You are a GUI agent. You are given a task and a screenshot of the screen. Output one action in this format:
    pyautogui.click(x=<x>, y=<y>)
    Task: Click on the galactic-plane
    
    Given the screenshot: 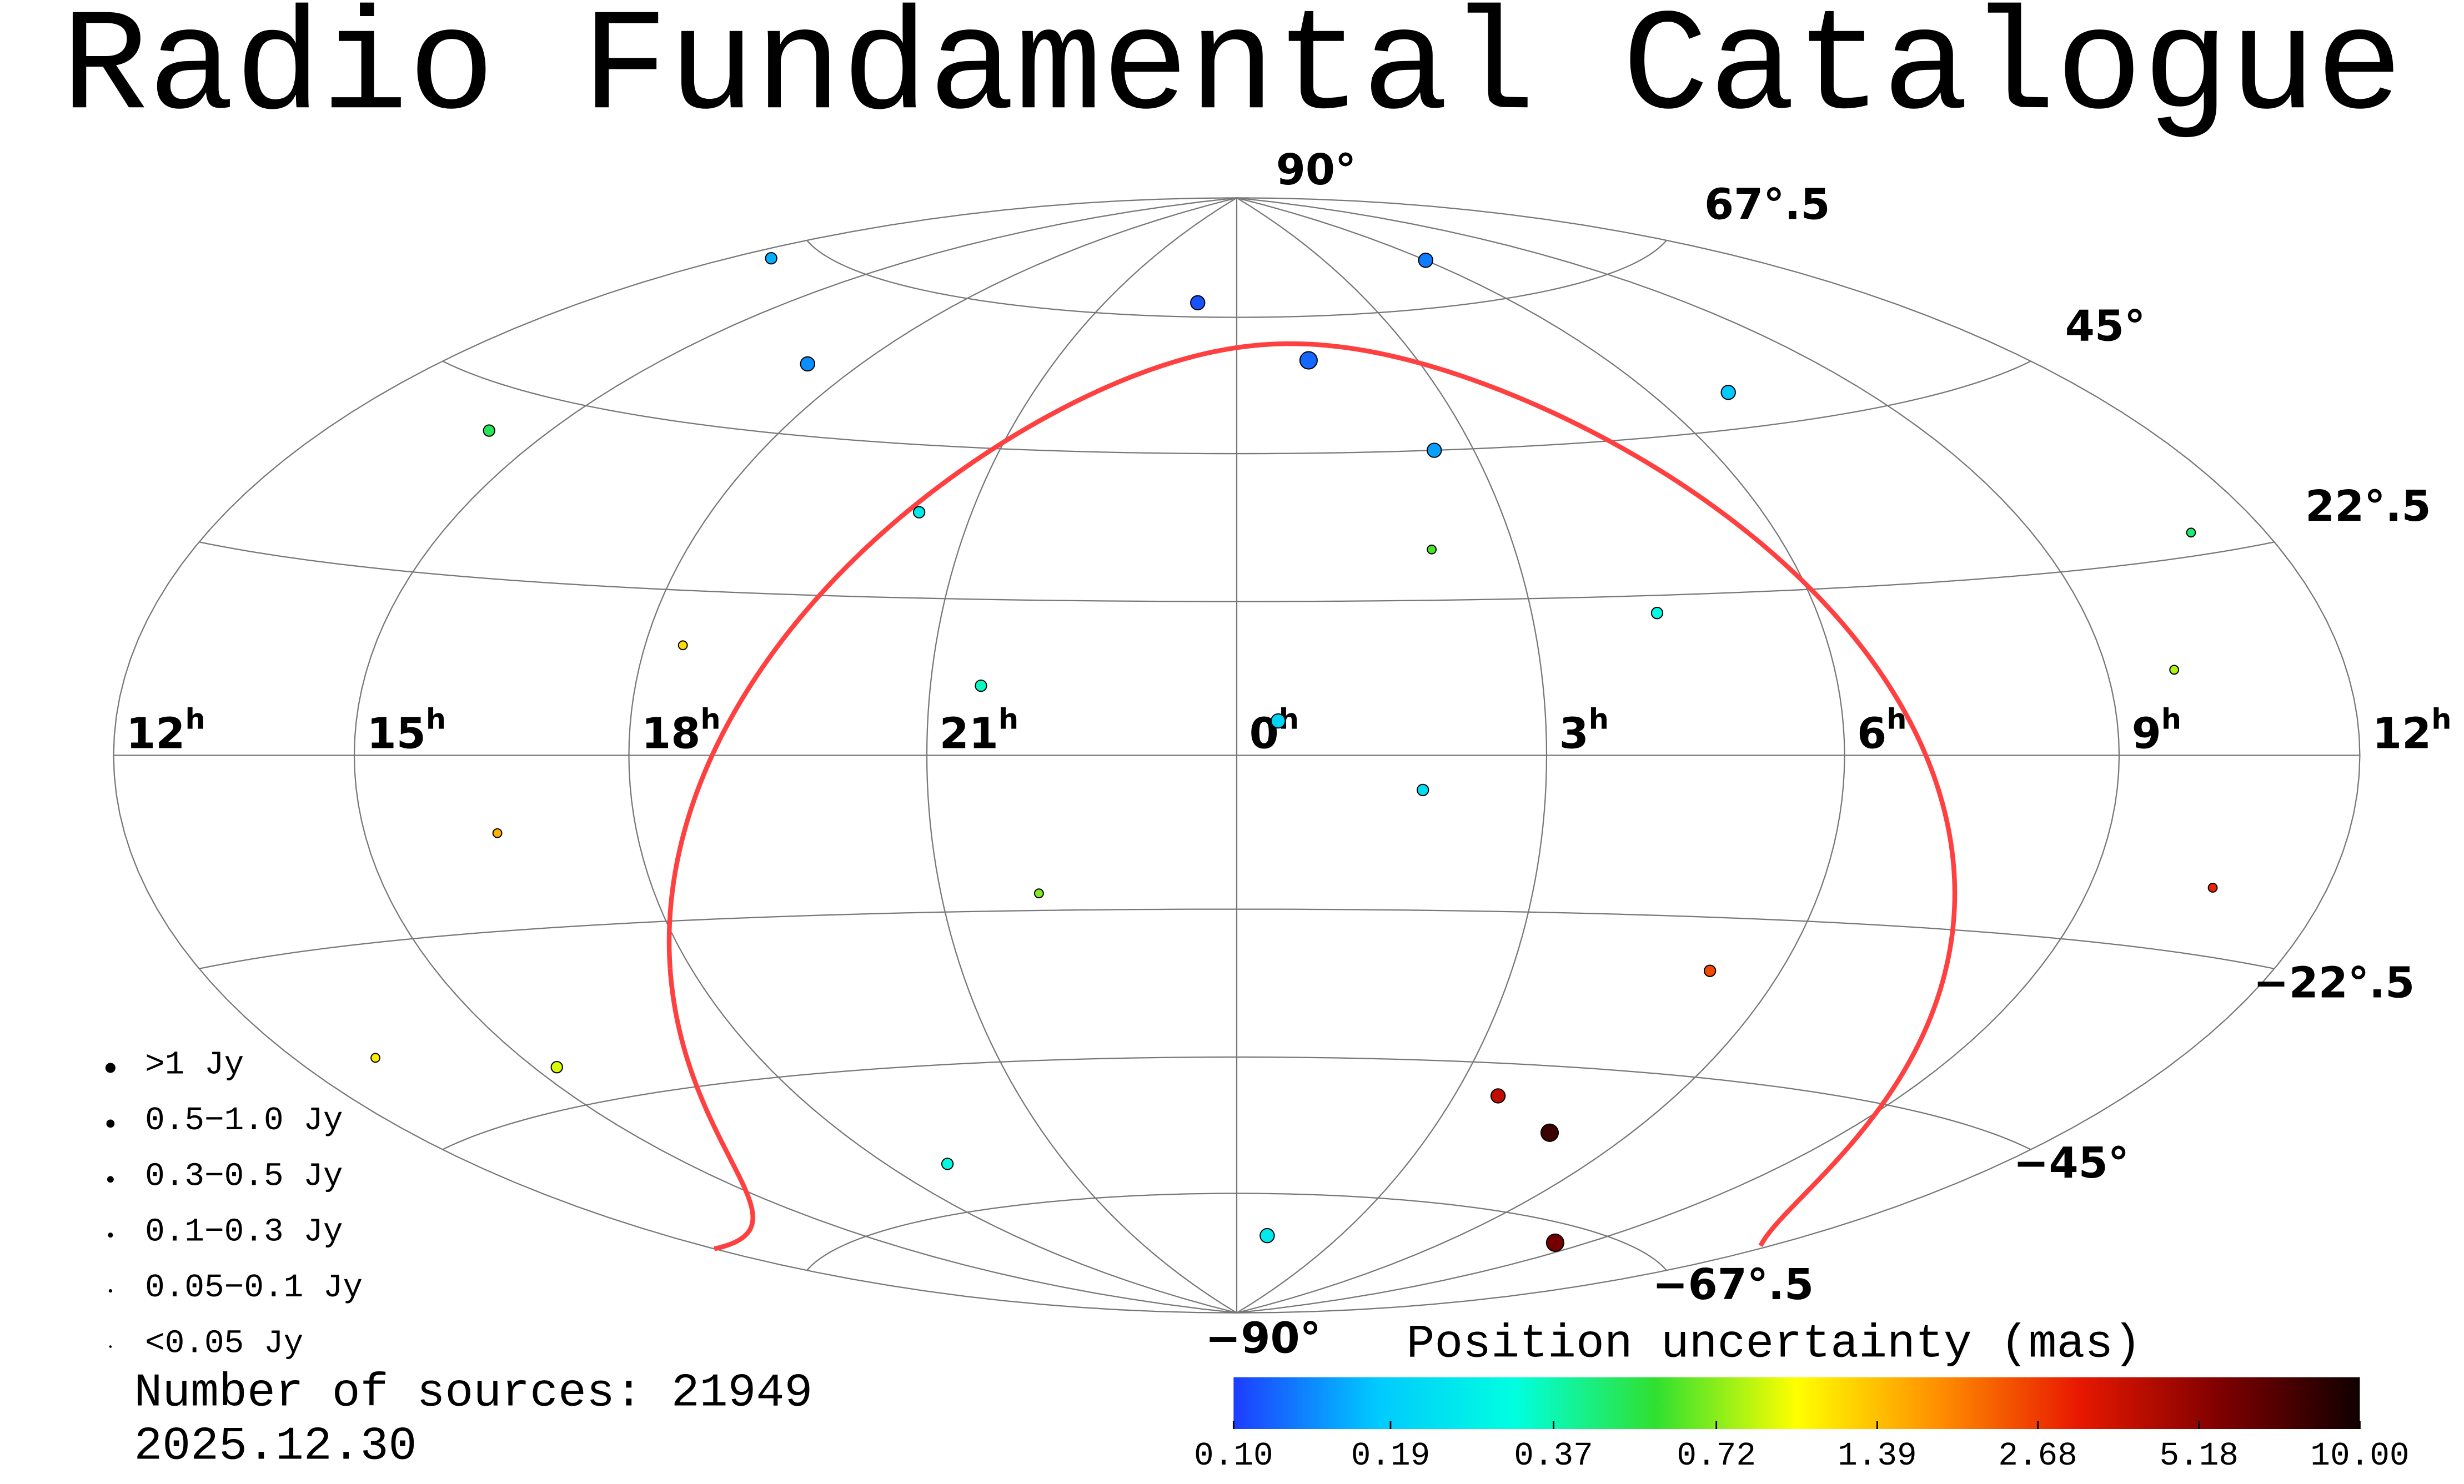 What is the action you would take?
    pyautogui.click(x=711, y=1109)
    